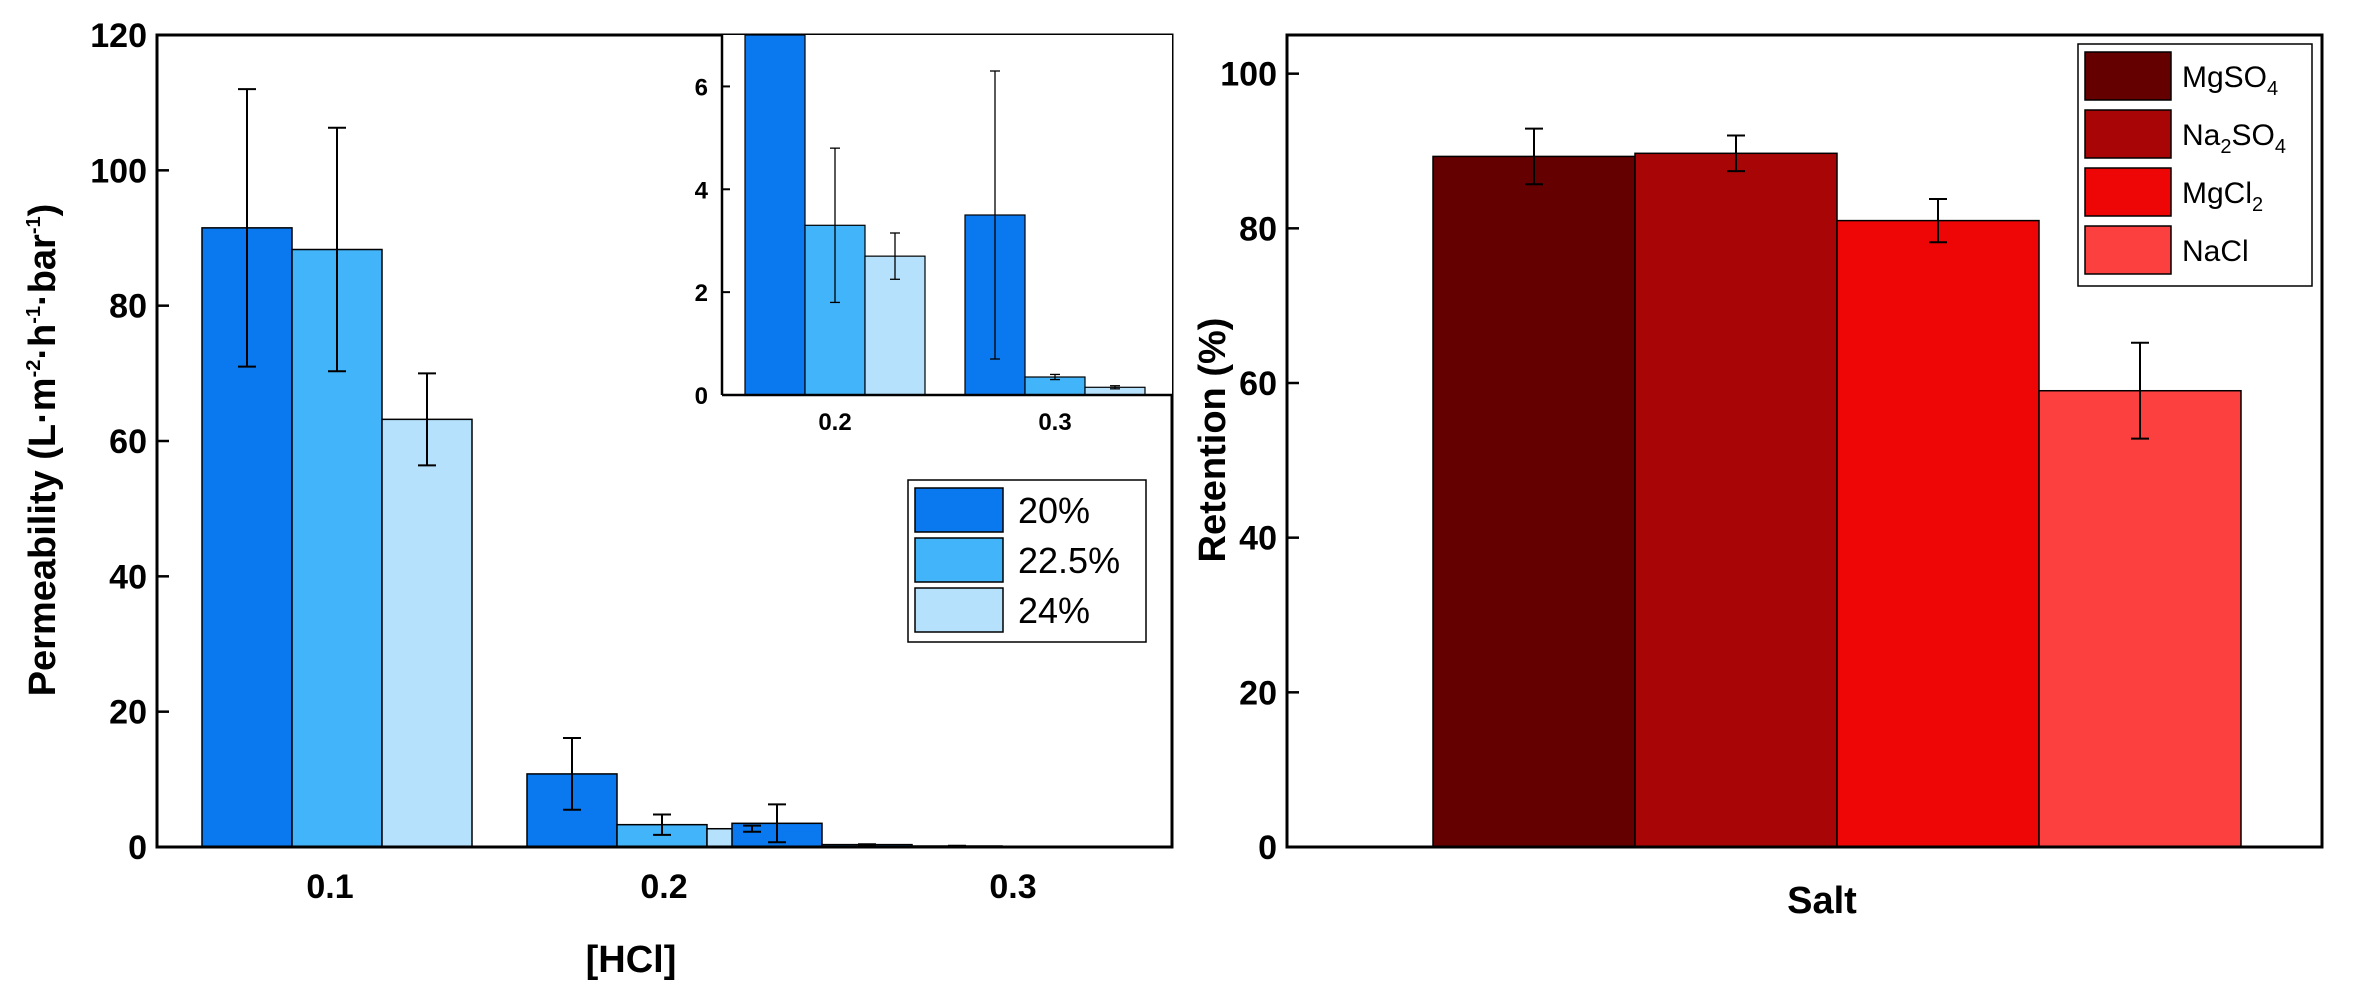 Image resolution: width=2354 pixels, height=997 pixels. I want to click on bar-nacl, so click(2140, 618).